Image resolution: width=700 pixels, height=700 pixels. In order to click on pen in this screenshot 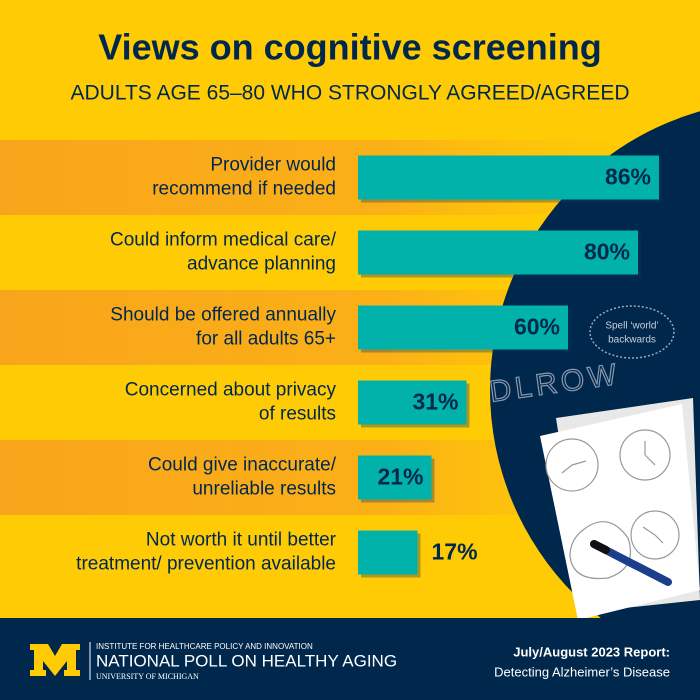, I will do `click(631, 563)`.